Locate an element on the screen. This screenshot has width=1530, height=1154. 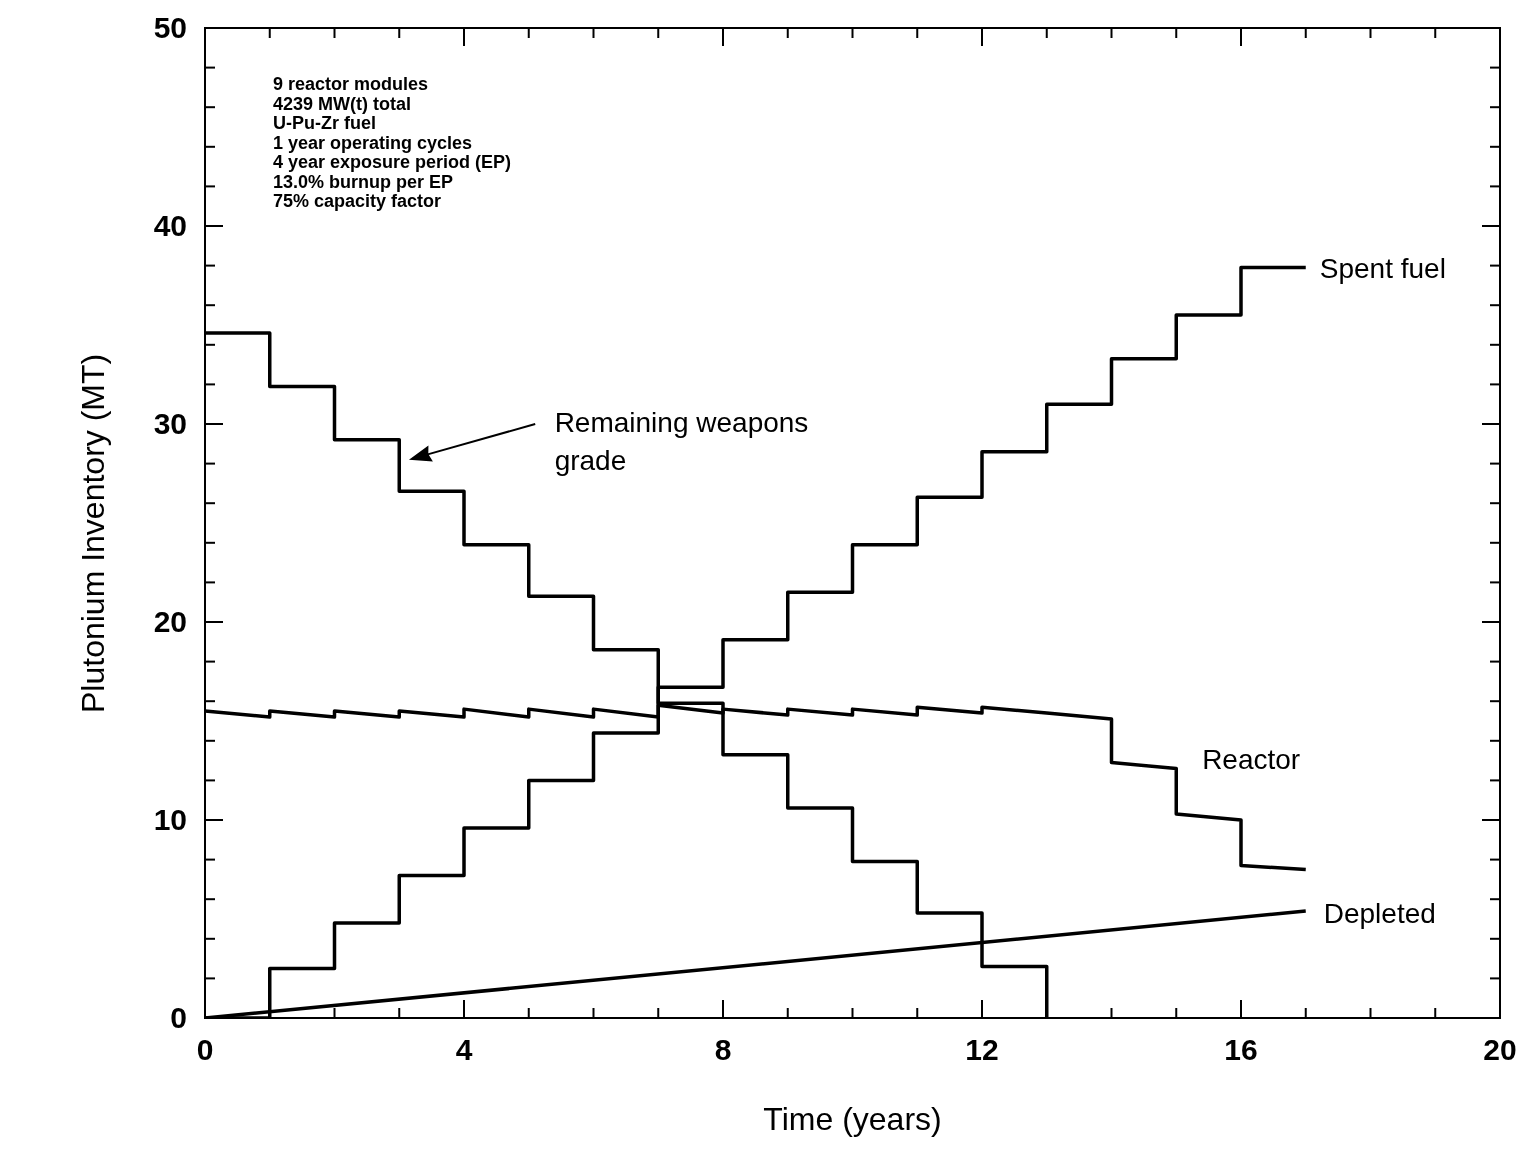
y-tick-label: 40 is located at coordinates (170, 225).